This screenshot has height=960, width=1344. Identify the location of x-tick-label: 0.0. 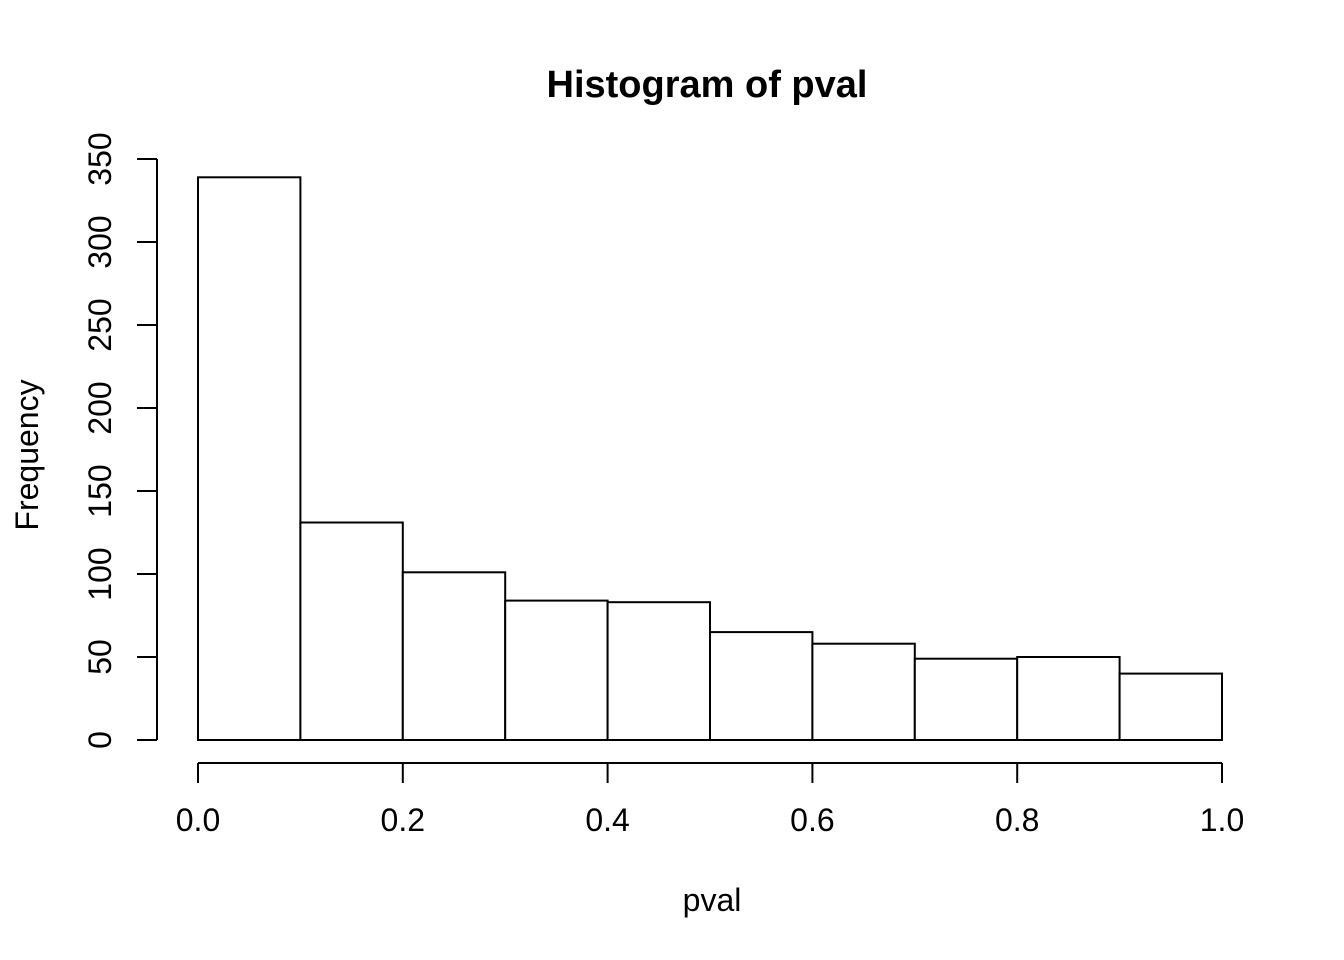
(198, 820).